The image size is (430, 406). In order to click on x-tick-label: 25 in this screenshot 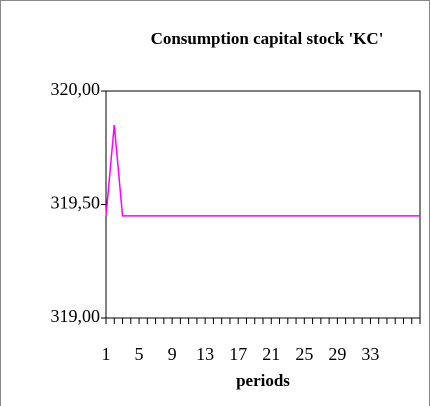, I will do `click(304, 354)`.